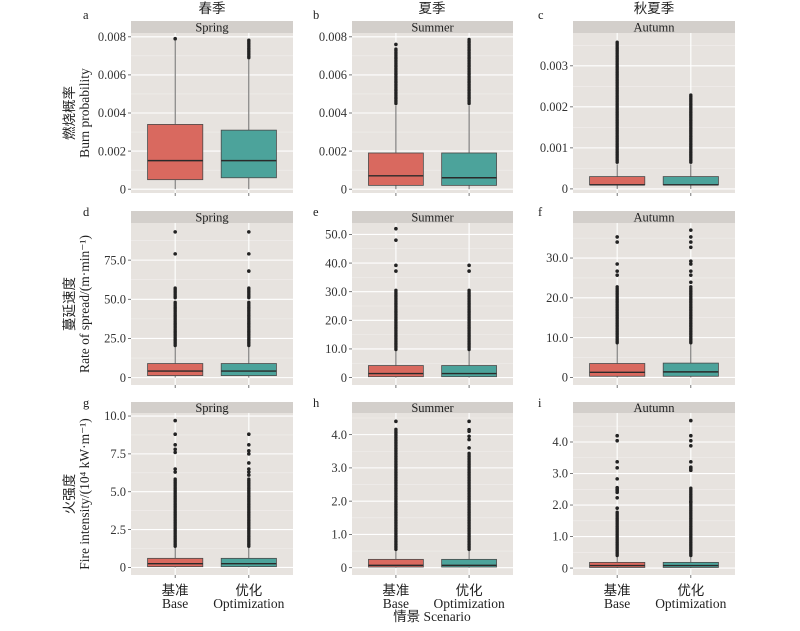  Describe the element at coordinates (84, 304) in the screenshot. I see `row-label-en: Rate of spread/(m·min⁻¹)` at that location.